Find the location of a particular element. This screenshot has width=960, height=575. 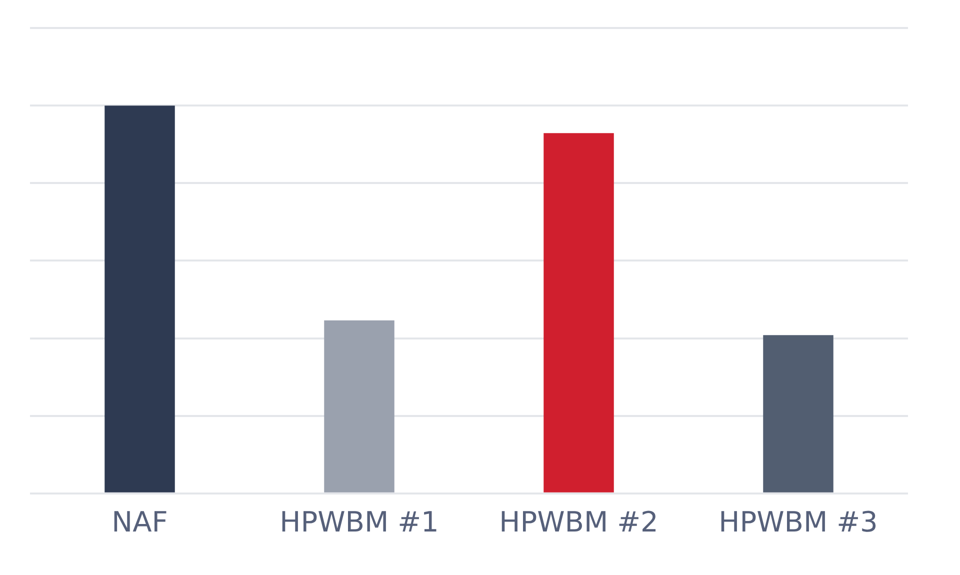

x-tick-label: HPWBM #1 is located at coordinates (359, 521).